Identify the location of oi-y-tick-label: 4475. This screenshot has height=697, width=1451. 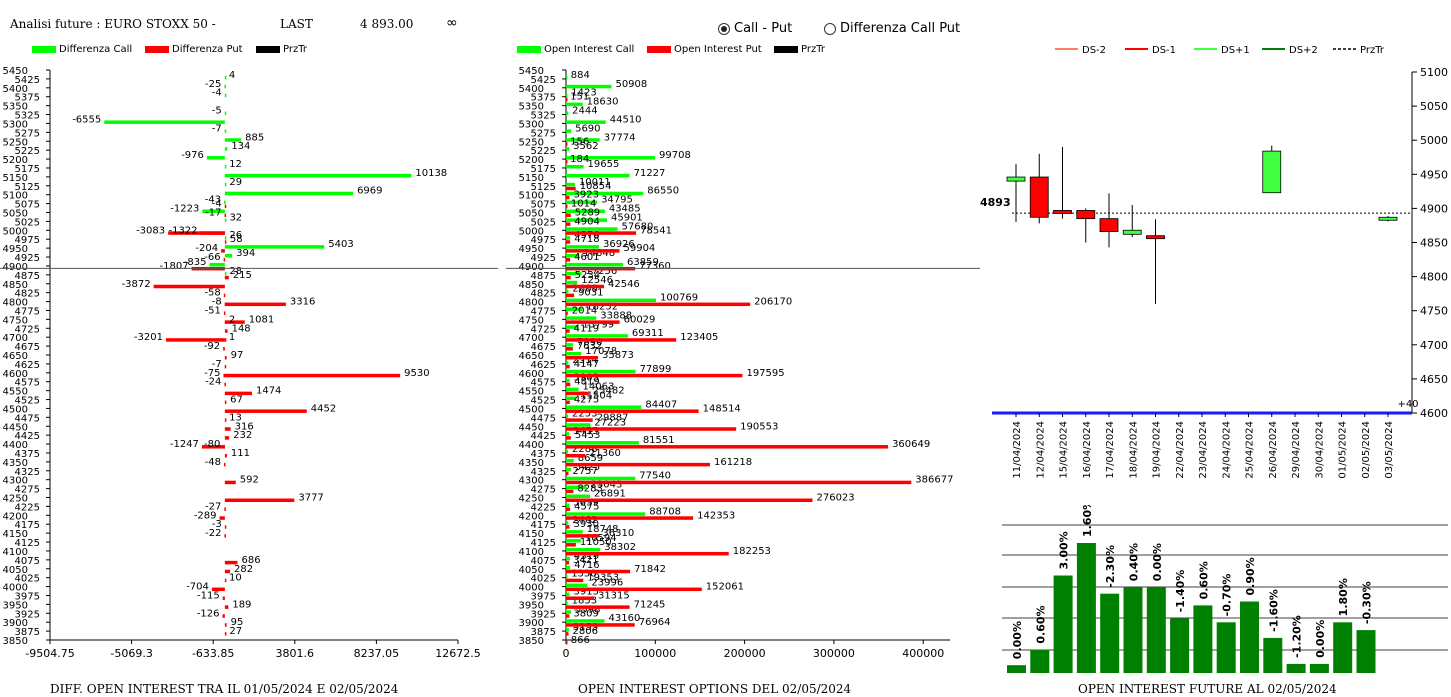
(543, 418).